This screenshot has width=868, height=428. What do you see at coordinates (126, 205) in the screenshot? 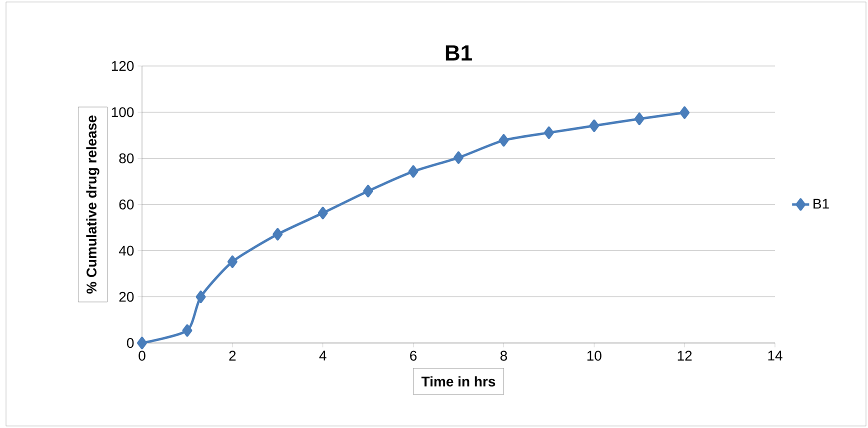
I see `y-tick-label: 60` at bounding box center [126, 205].